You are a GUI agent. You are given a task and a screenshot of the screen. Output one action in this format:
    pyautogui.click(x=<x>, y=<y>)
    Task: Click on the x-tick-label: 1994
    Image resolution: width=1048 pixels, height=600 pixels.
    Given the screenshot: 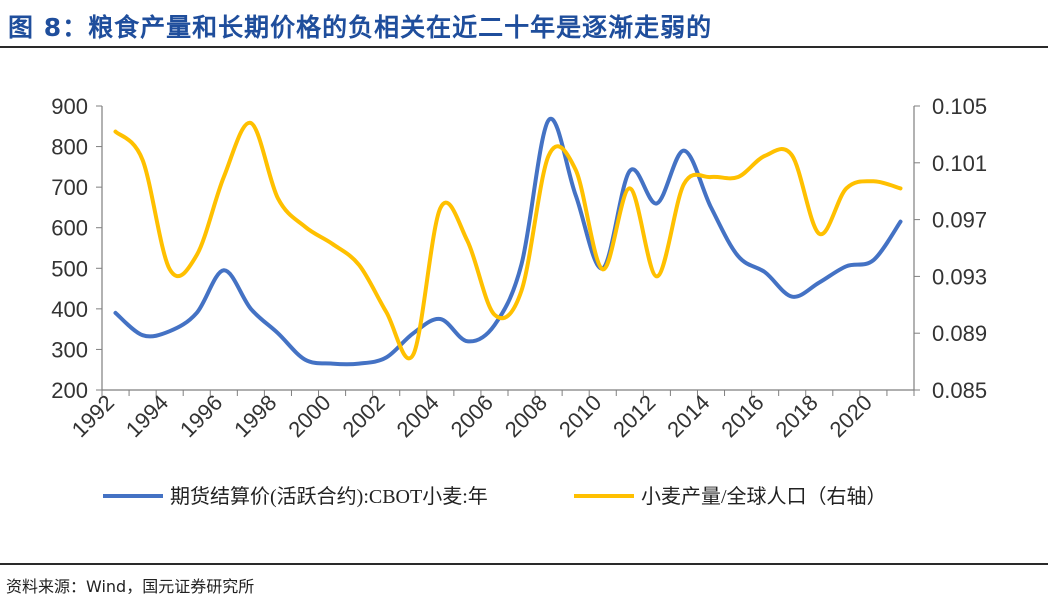 What is the action you would take?
    pyautogui.click(x=147, y=416)
    